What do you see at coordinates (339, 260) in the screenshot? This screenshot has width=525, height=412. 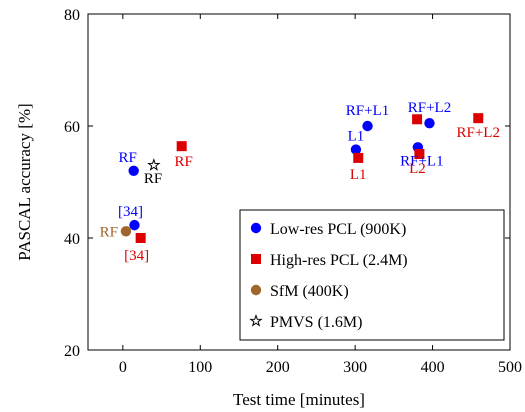 I see `legend-label: High-res PCL (2.4M)` at bounding box center [339, 260].